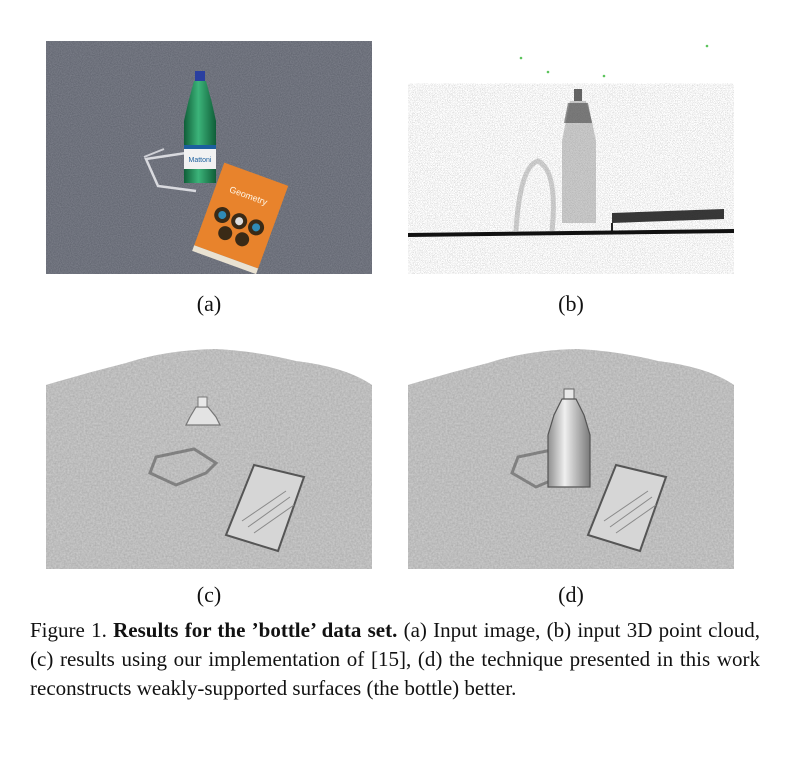  What do you see at coordinates (571, 594) in the screenshot?
I see `subfigure-label-d: (d)` at bounding box center [571, 594].